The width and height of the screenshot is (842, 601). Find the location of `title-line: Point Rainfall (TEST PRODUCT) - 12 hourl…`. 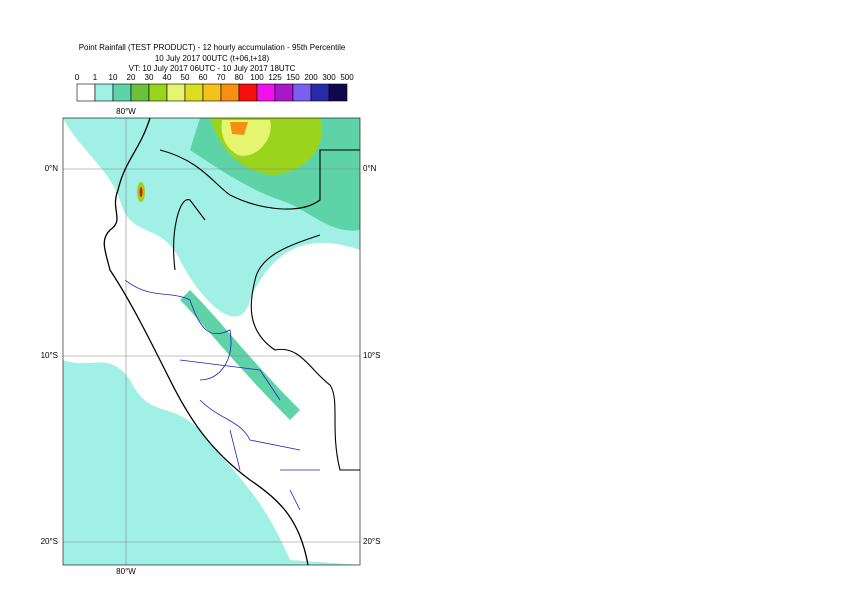

title-line: Point Rainfall (TEST PRODUCT) - 12 hourl… is located at coordinates (212, 47).